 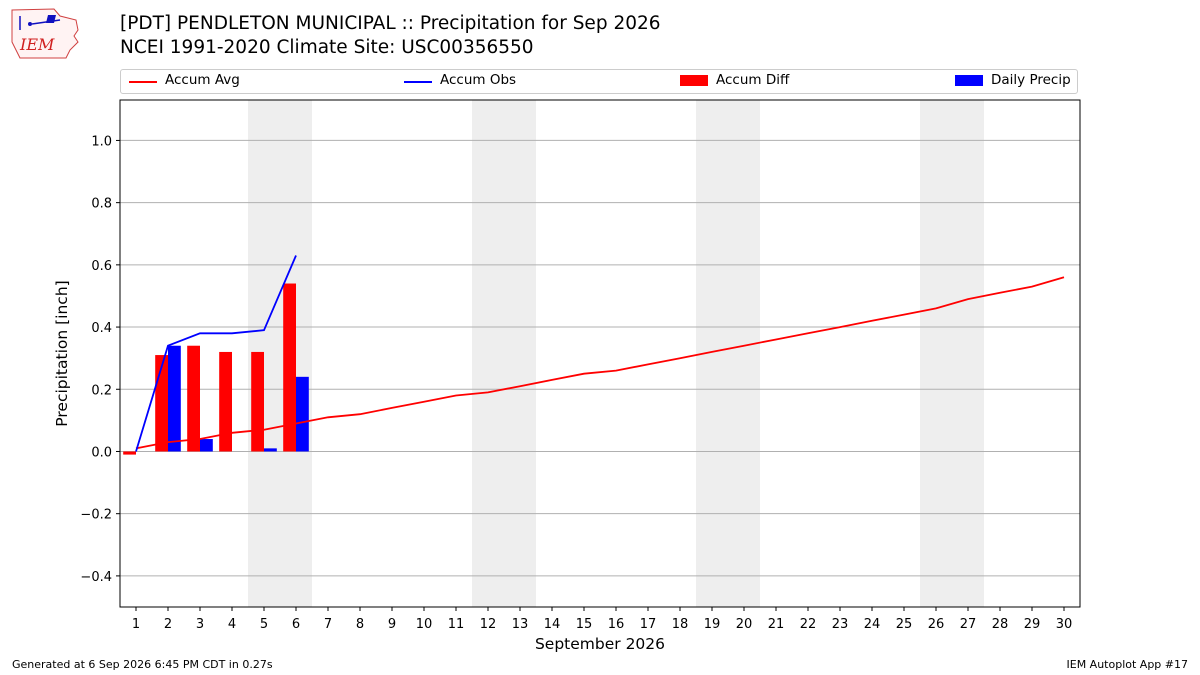 I want to click on legend-label-accum-avg: Accum Avg, so click(x=202, y=80).